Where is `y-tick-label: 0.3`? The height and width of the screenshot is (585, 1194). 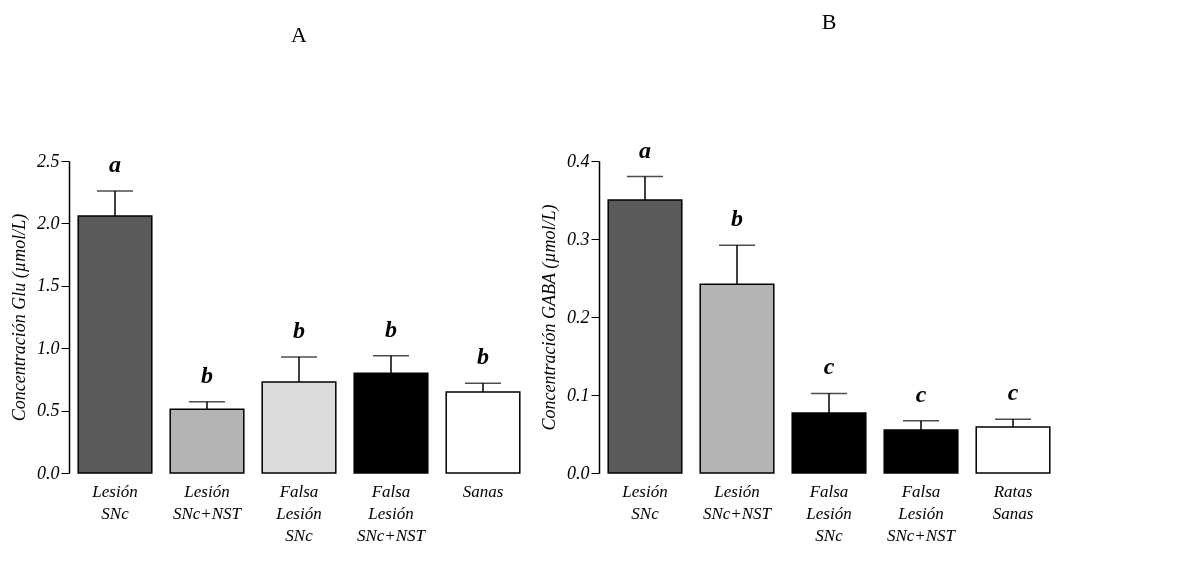
y-tick-label: 0.3 is located at coordinates (578, 238).